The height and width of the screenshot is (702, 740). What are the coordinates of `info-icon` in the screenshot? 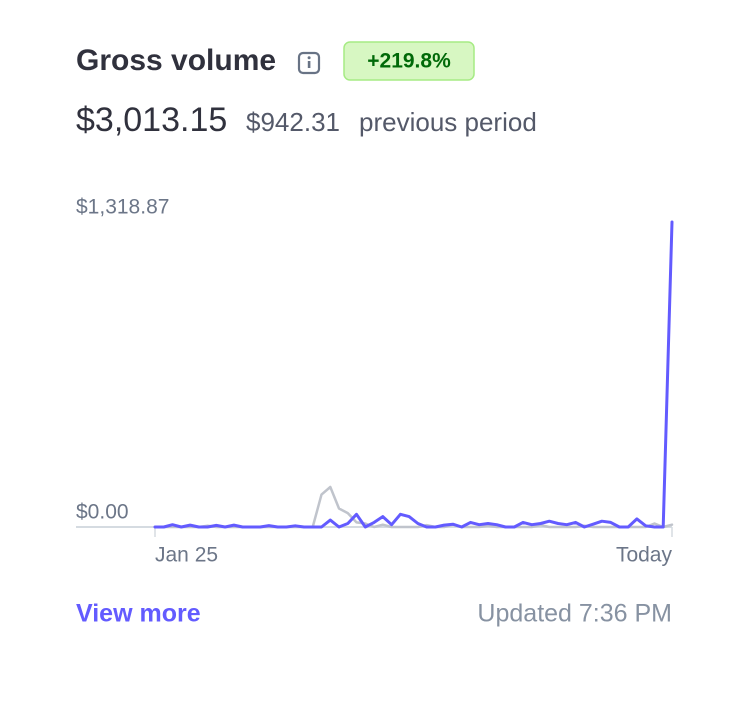 It's located at (309, 63).